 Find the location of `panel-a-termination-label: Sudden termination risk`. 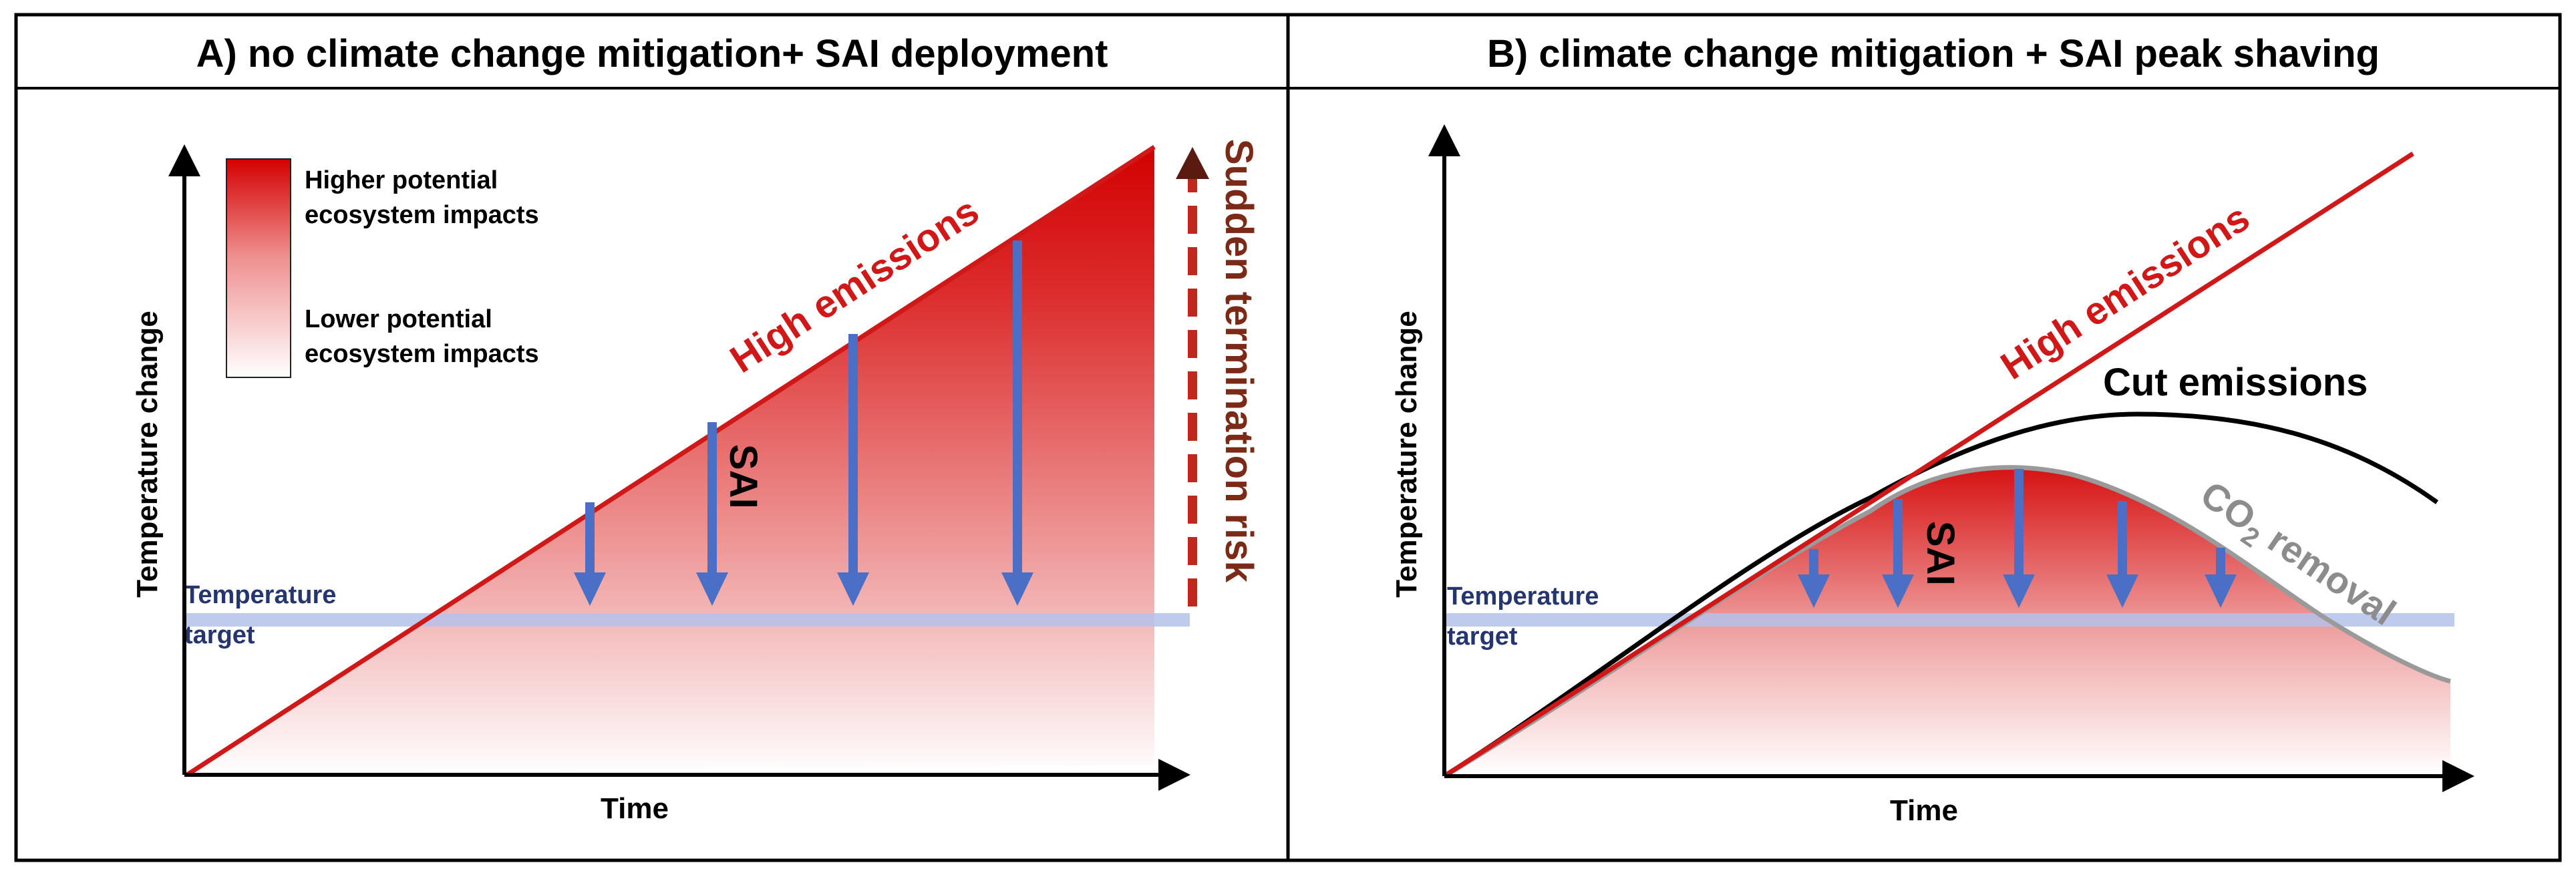

panel-a-termination-label: Sudden termination risk is located at coordinates (1239, 361).